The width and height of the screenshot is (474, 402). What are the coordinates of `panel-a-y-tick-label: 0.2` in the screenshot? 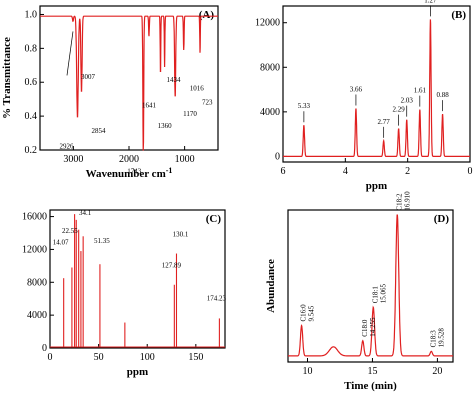 It's located at (31, 150).